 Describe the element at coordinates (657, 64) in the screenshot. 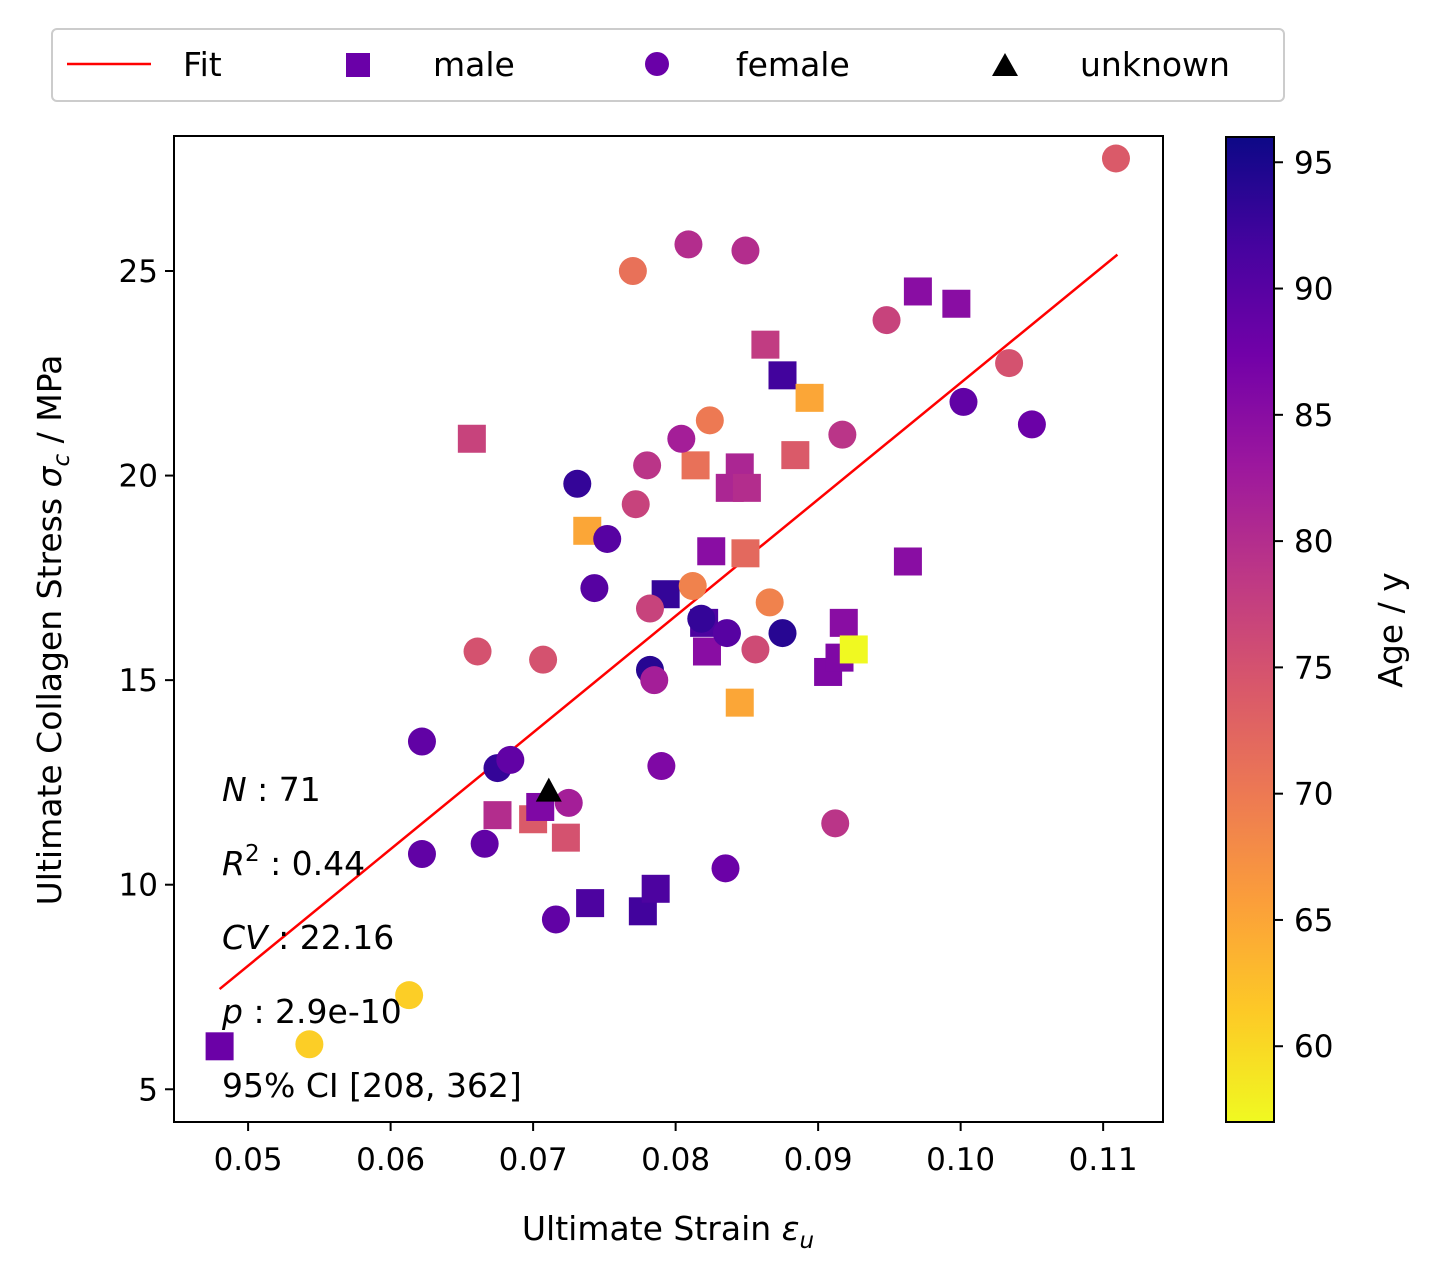

I see `legend-female-swatch` at that location.